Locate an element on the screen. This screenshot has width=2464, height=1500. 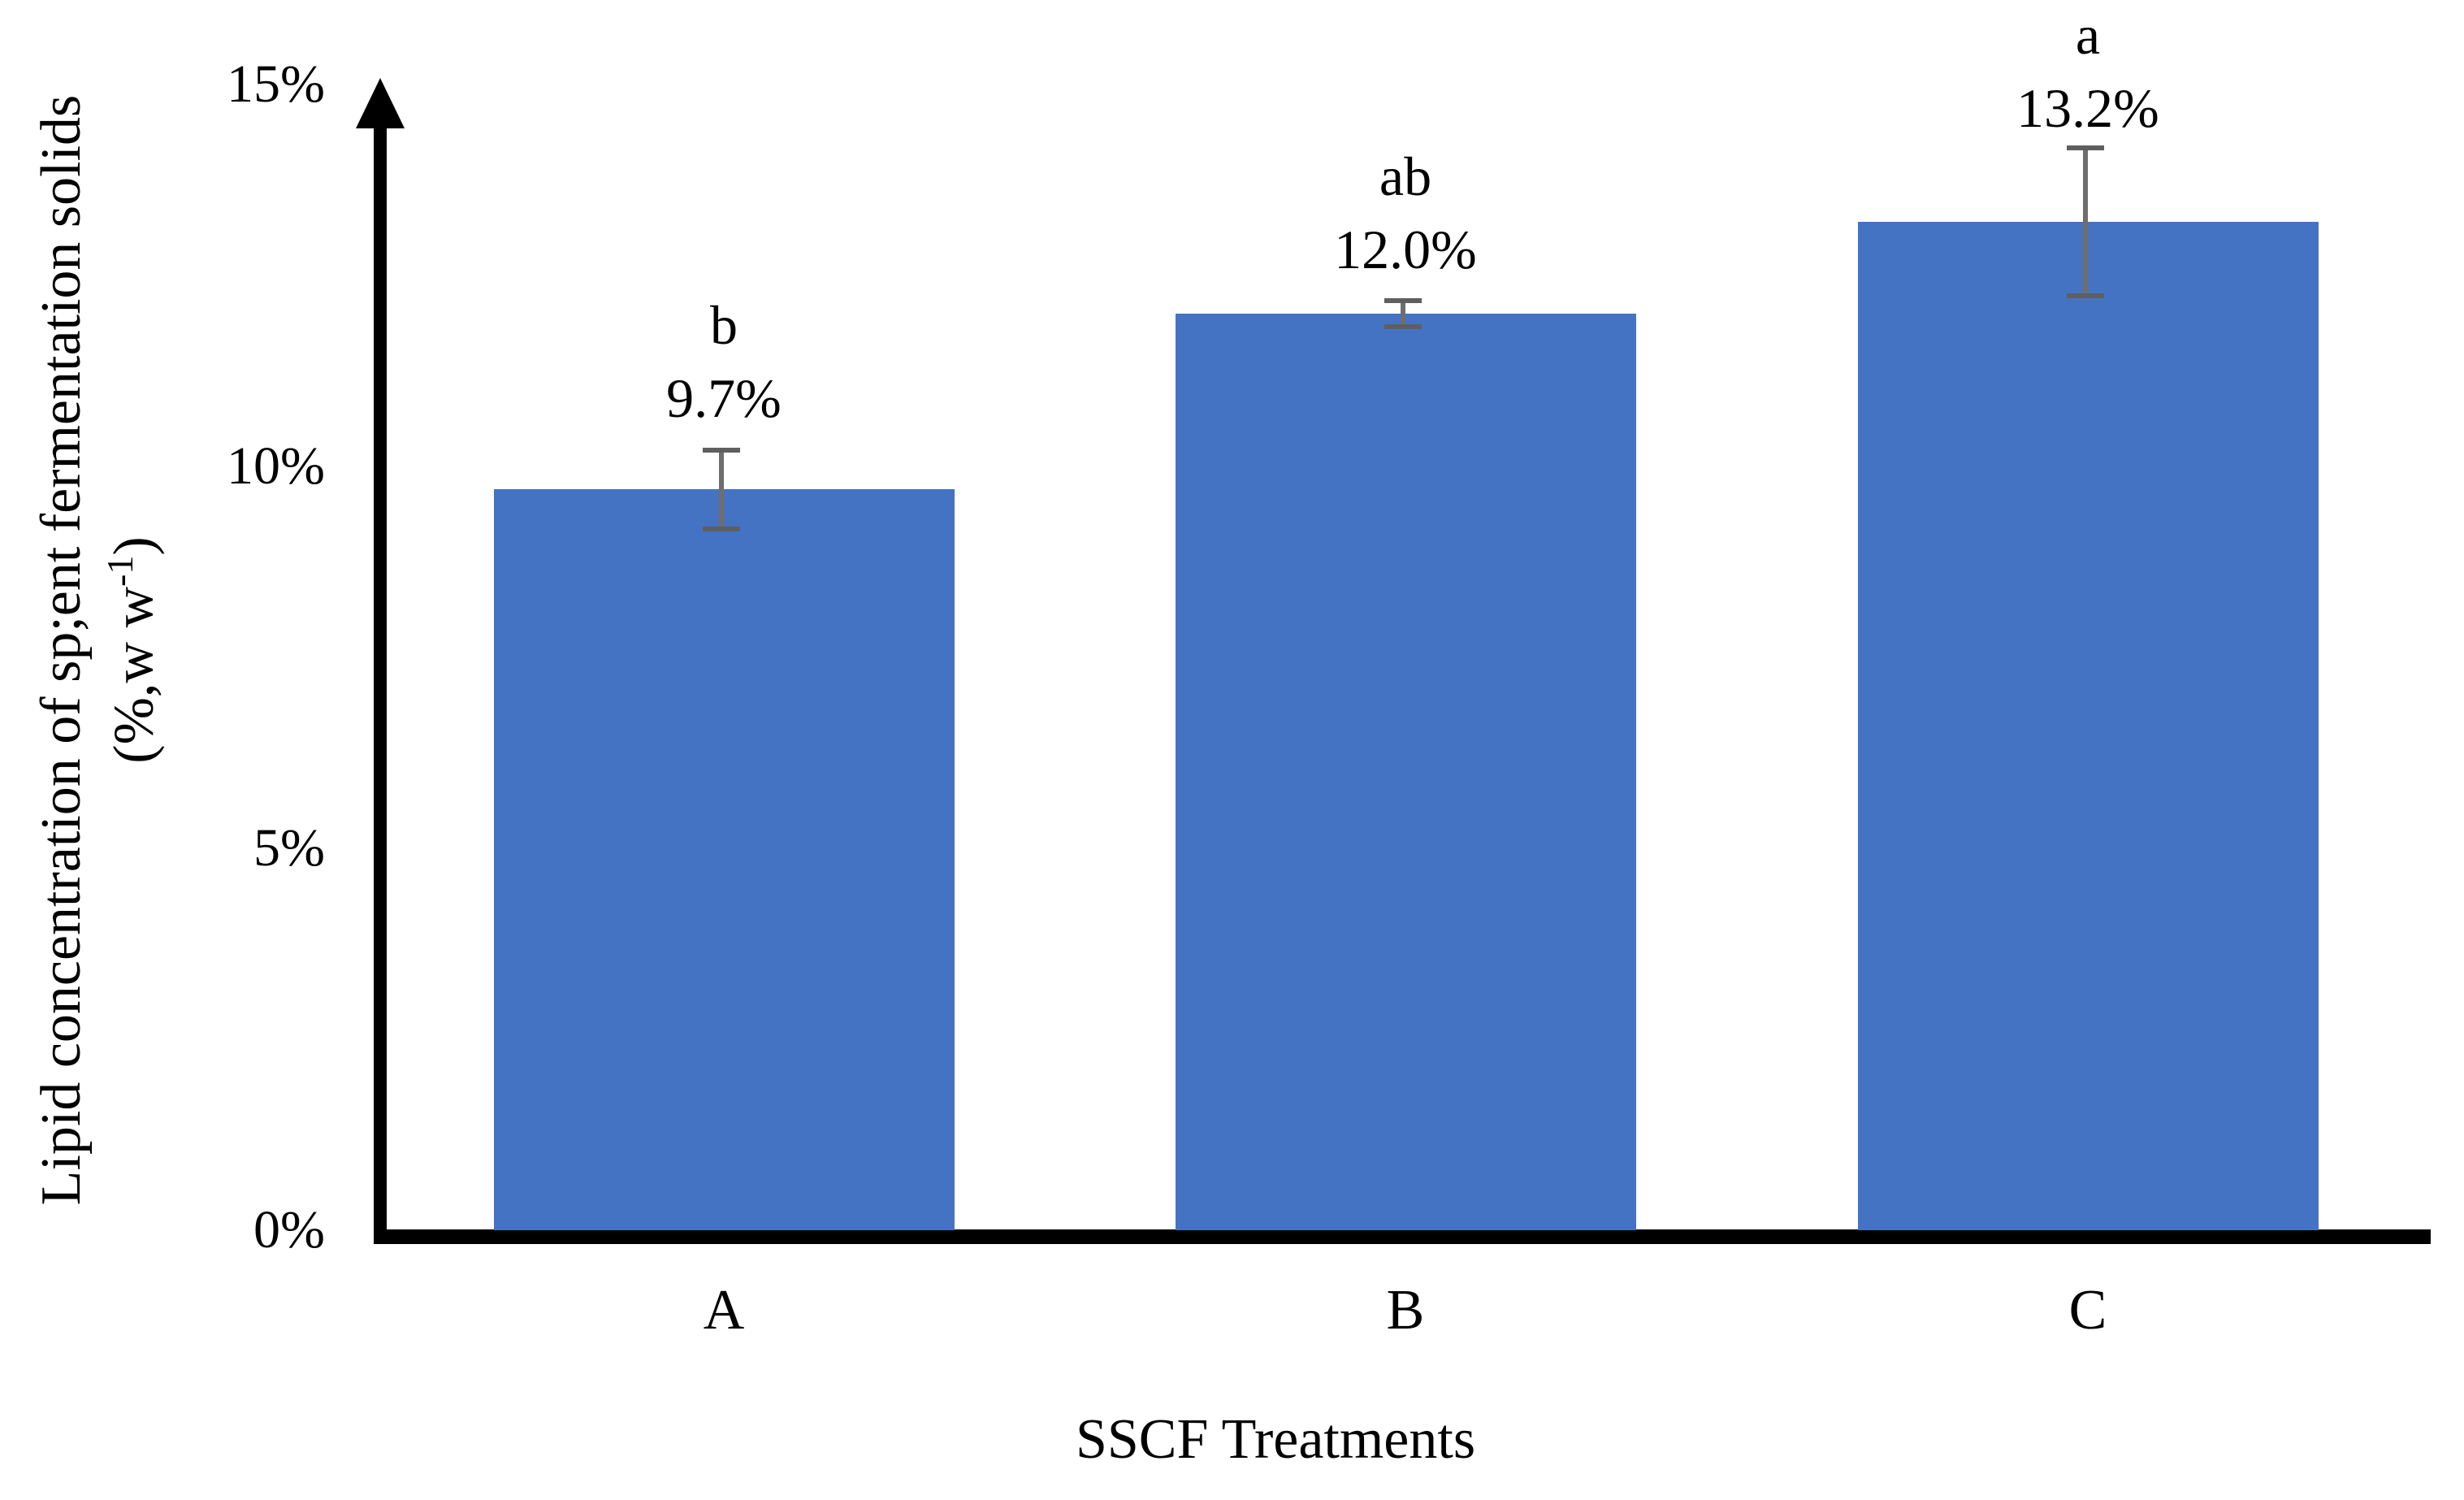
x-category-label: C is located at coordinates (2087, 1310).